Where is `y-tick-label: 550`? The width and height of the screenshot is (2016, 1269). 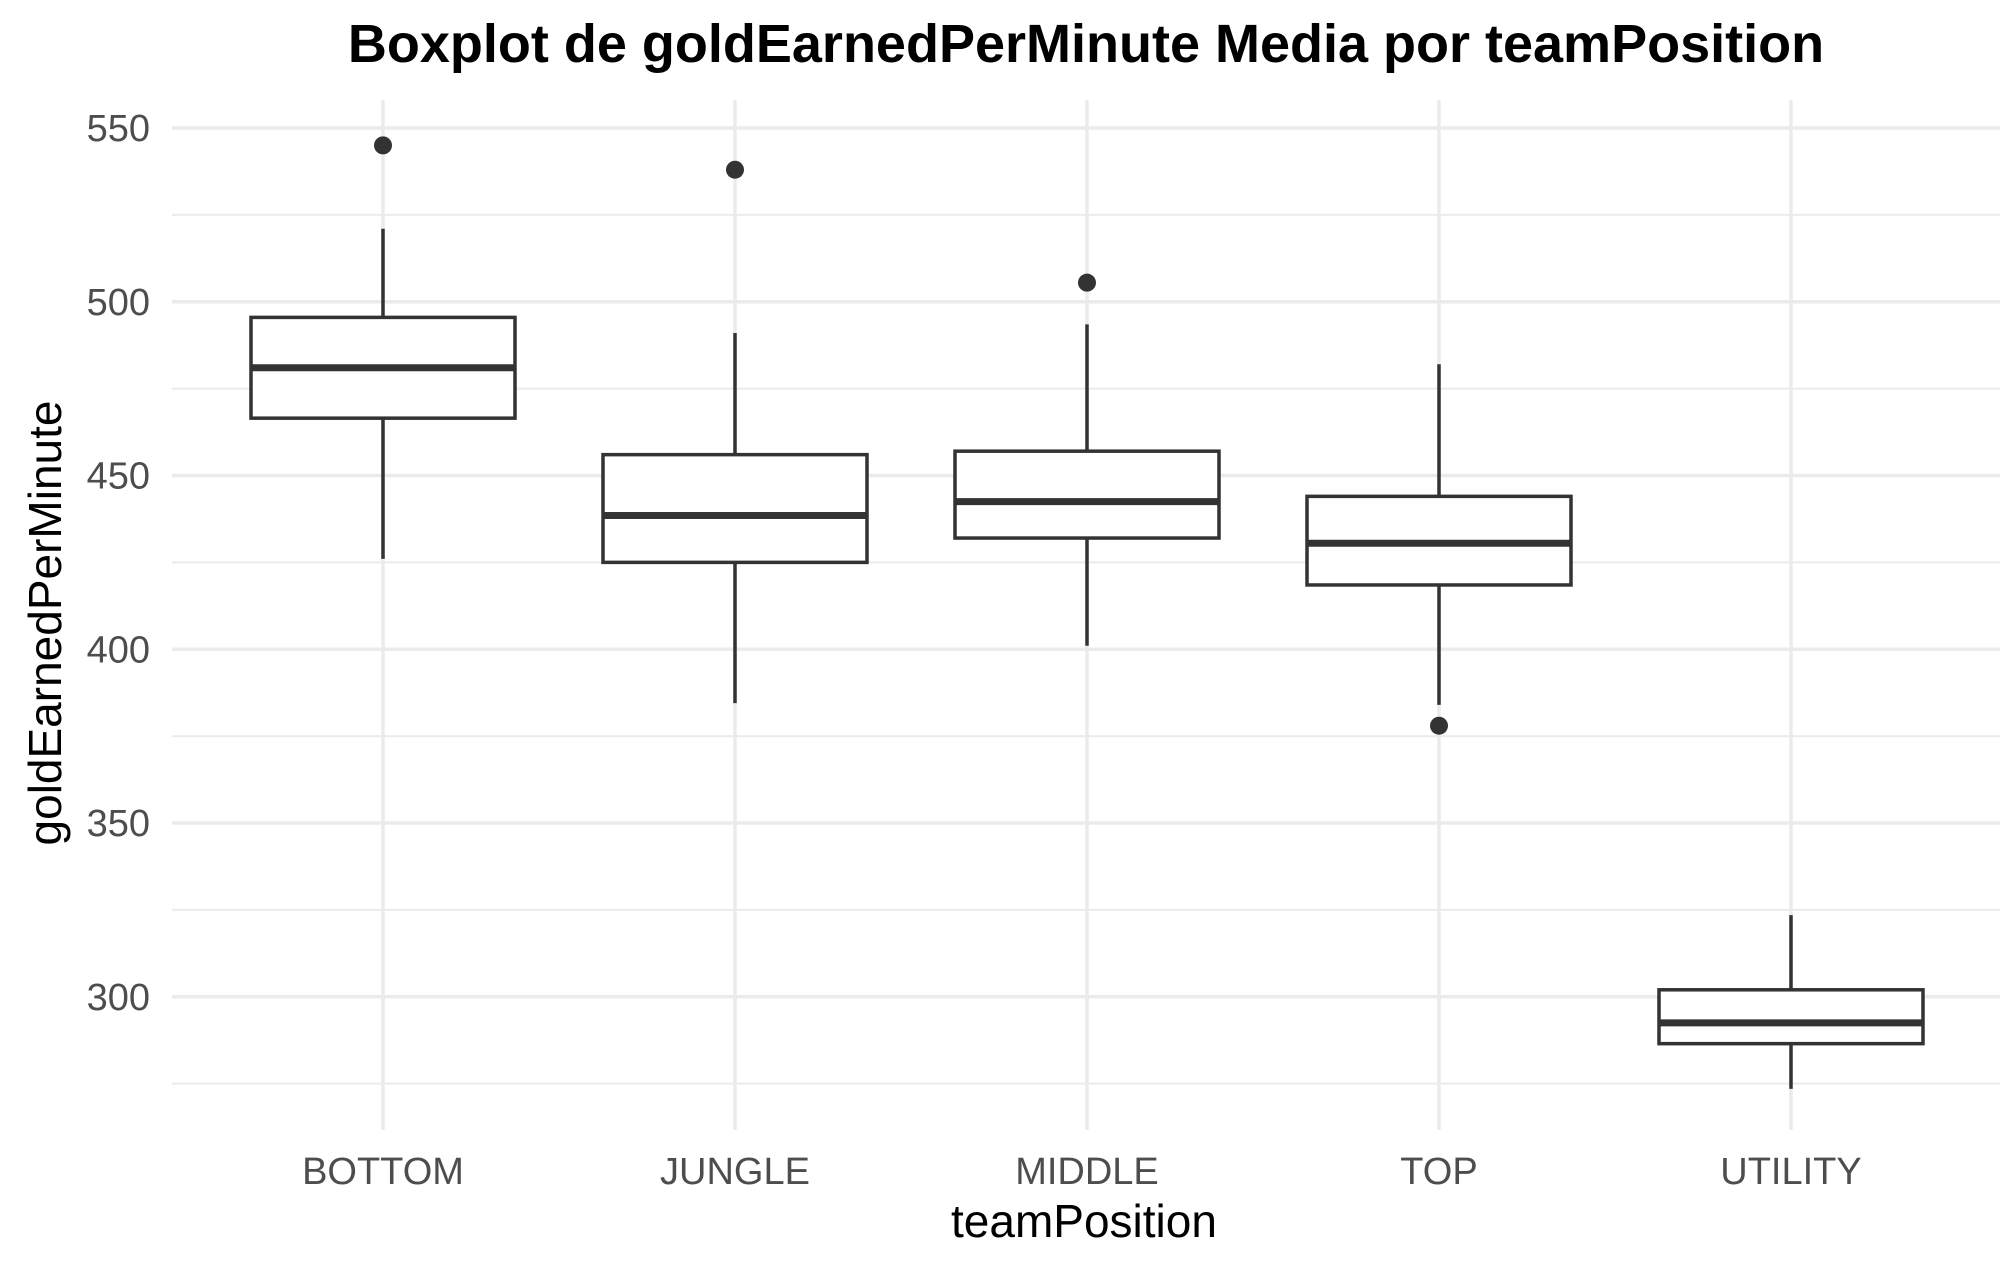
y-tick-label: 550 is located at coordinates (118, 129).